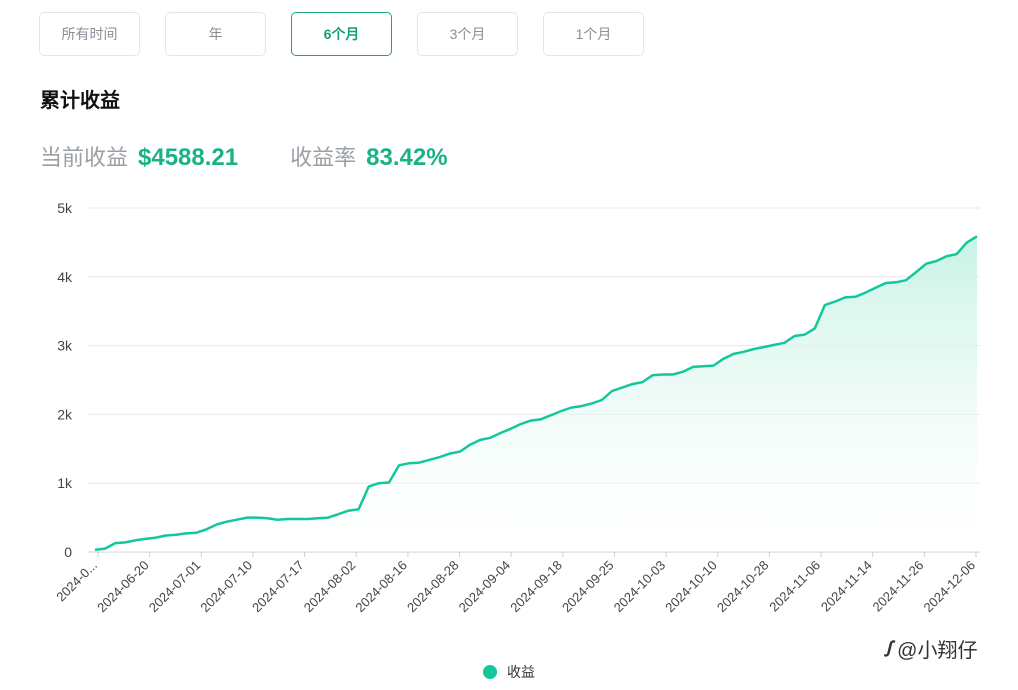 The image size is (1018, 690). What do you see at coordinates (433, 587) in the screenshot?
I see `x-tick-label: 2024-08-28` at bounding box center [433, 587].